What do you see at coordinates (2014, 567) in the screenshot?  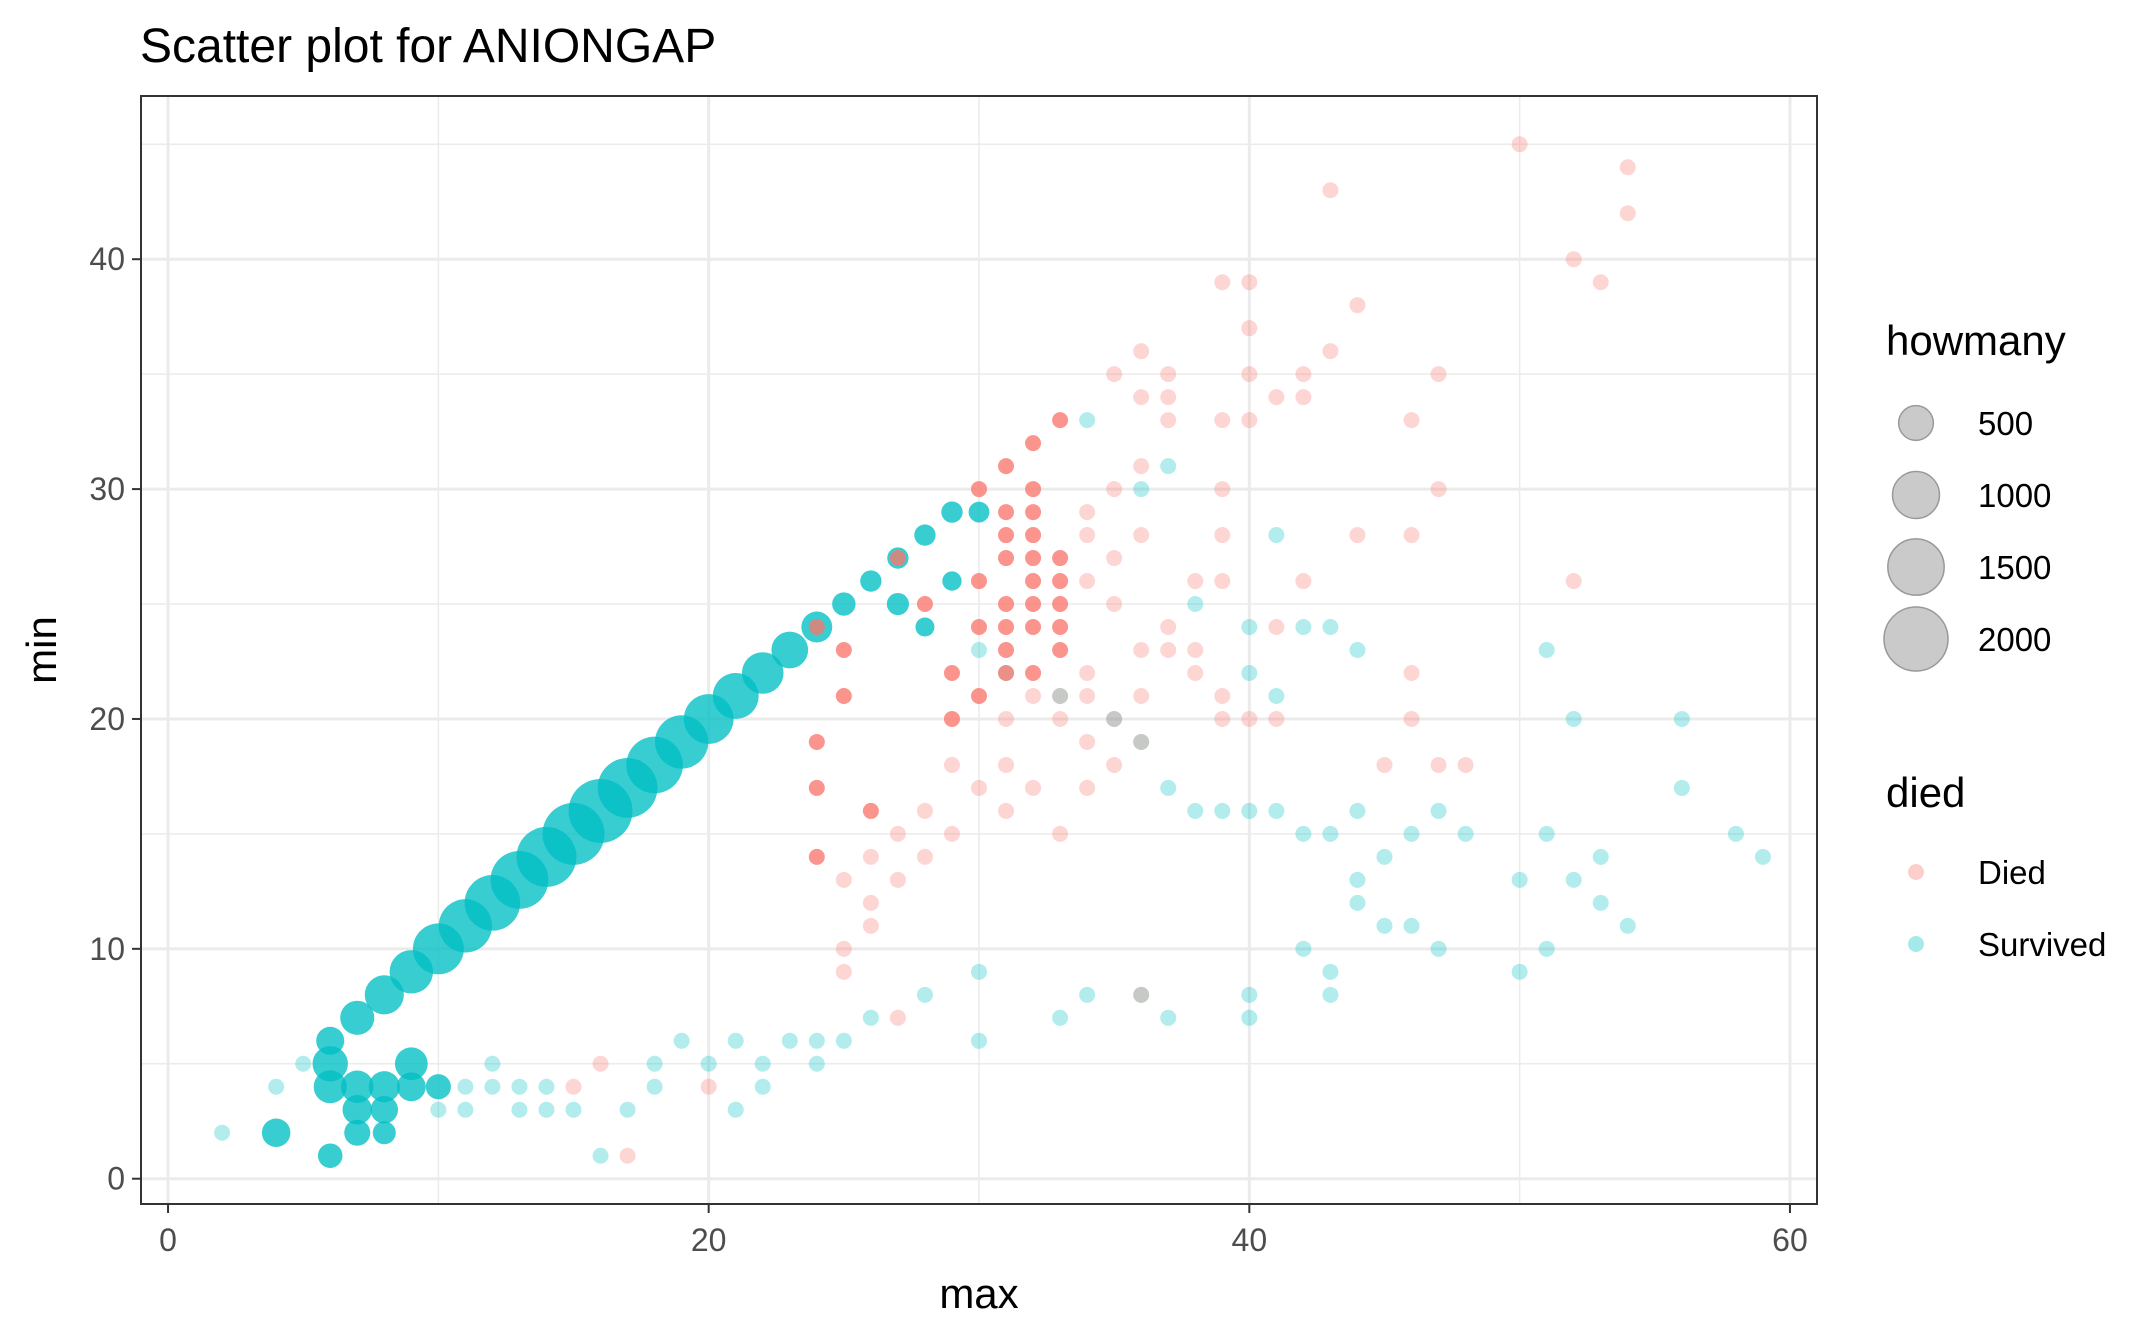 I see `legend-size-label: 1500` at bounding box center [2014, 567].